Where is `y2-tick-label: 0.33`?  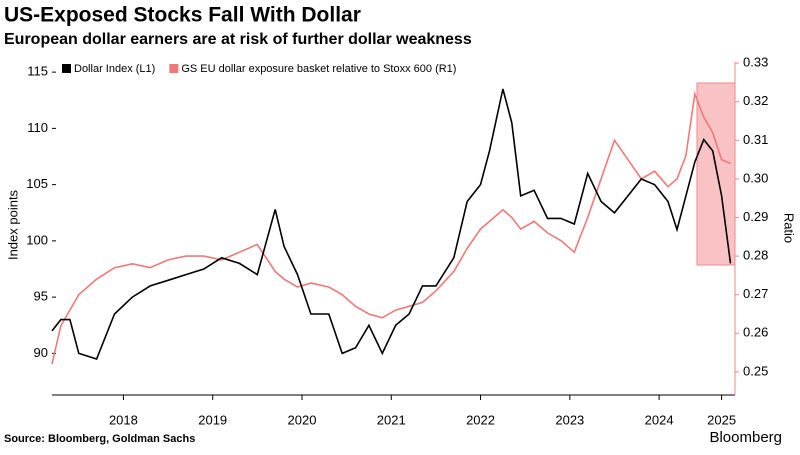
y2-tick-label: 0.33 is located at coordinates (755, 62).